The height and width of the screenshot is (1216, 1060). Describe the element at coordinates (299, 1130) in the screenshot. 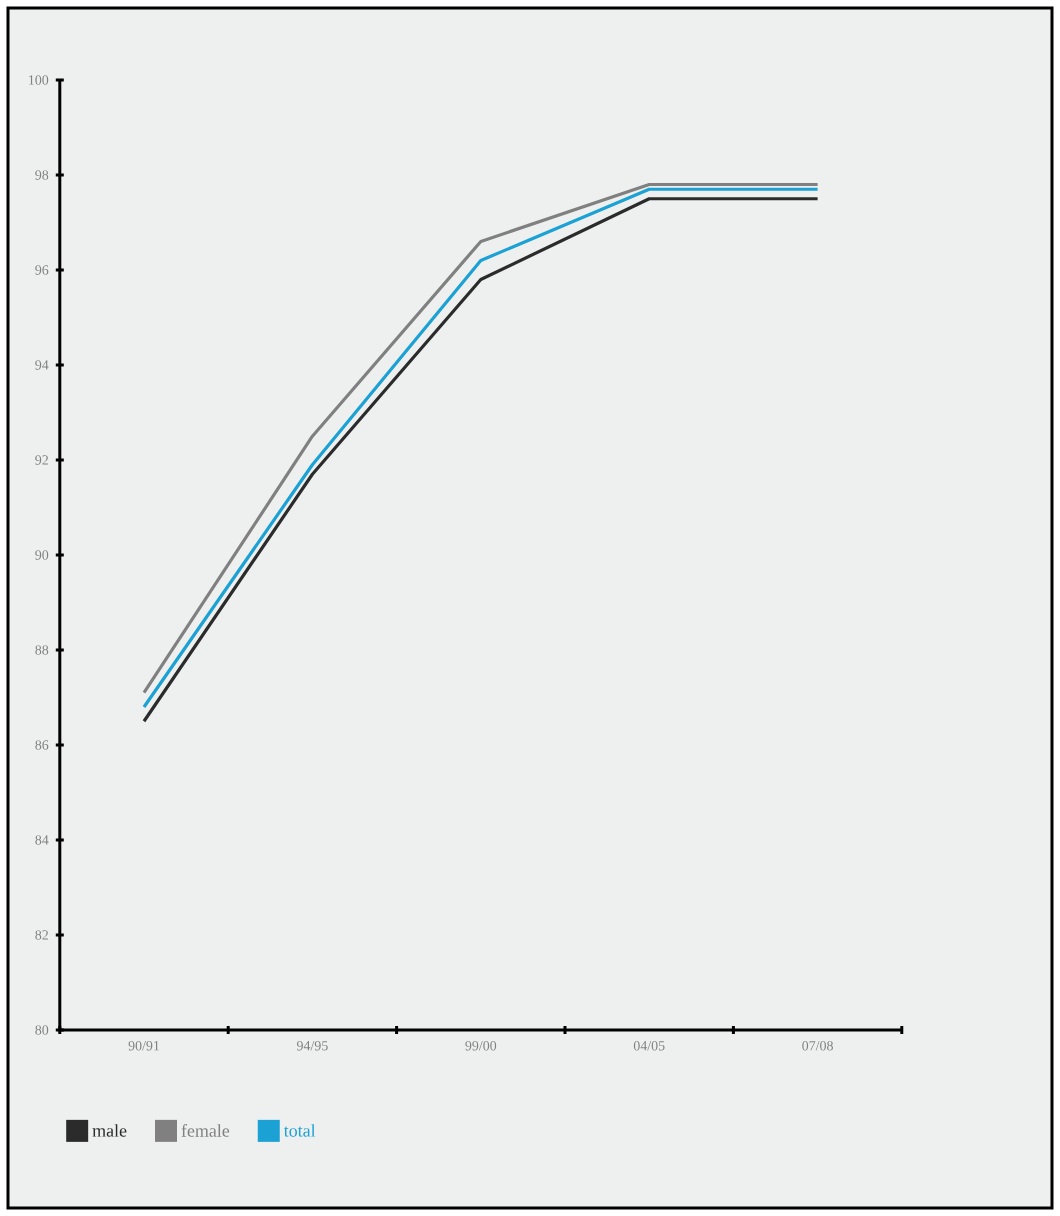

I see `legend-label: total` at that location.